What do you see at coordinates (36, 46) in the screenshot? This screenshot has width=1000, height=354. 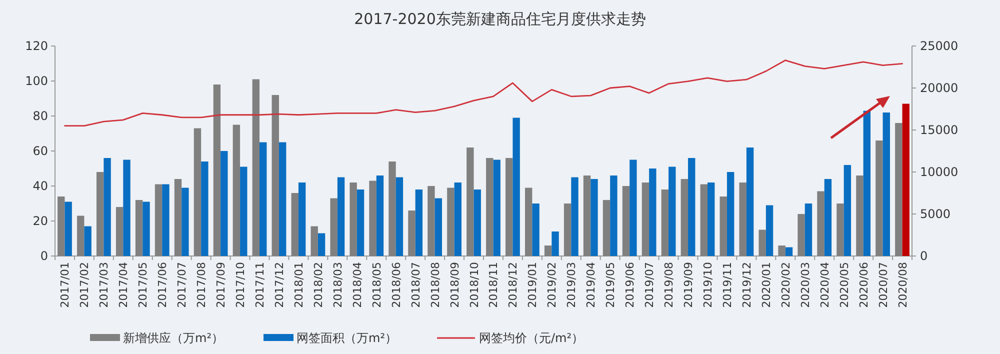 I see `y-tick-label: 120` at bounding box center [36, 46].